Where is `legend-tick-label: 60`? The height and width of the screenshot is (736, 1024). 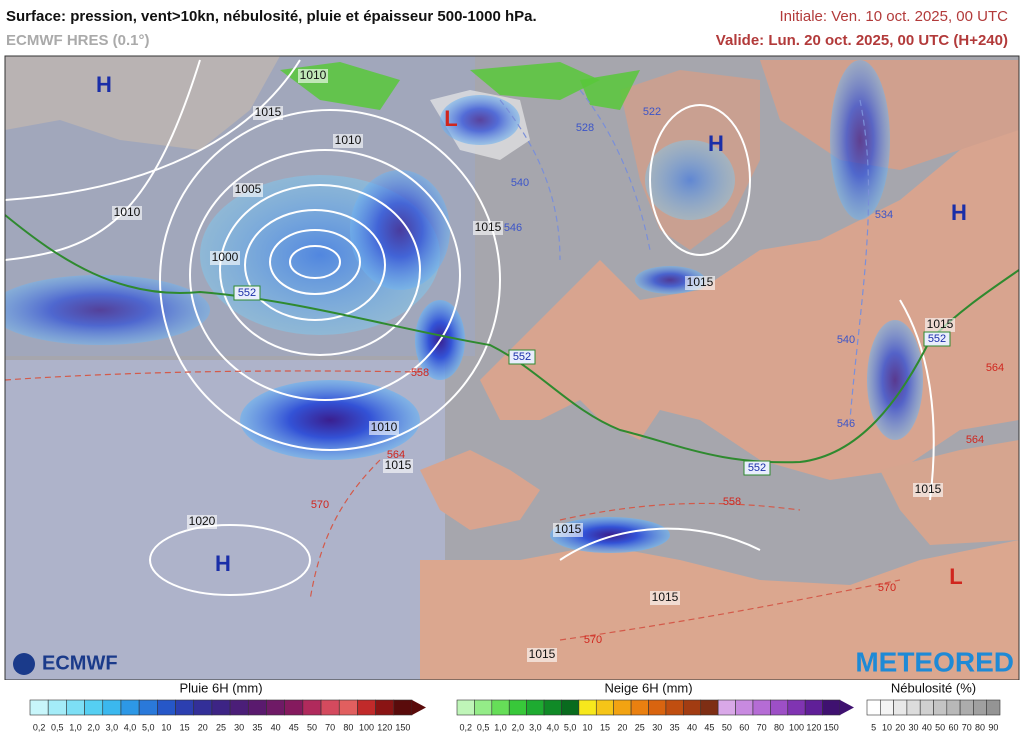 legend-tick-label: 60 is located at coordinates (953, 727).